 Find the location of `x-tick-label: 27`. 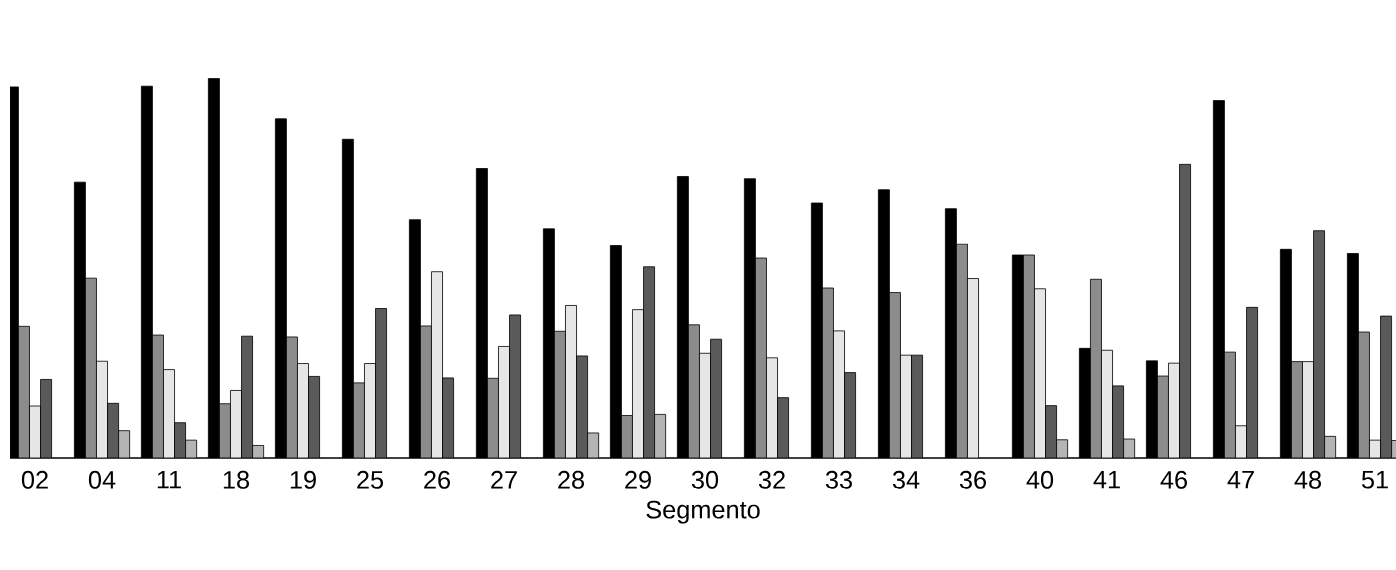

x-tick-label: 27 is located at coordinates (504, 479).